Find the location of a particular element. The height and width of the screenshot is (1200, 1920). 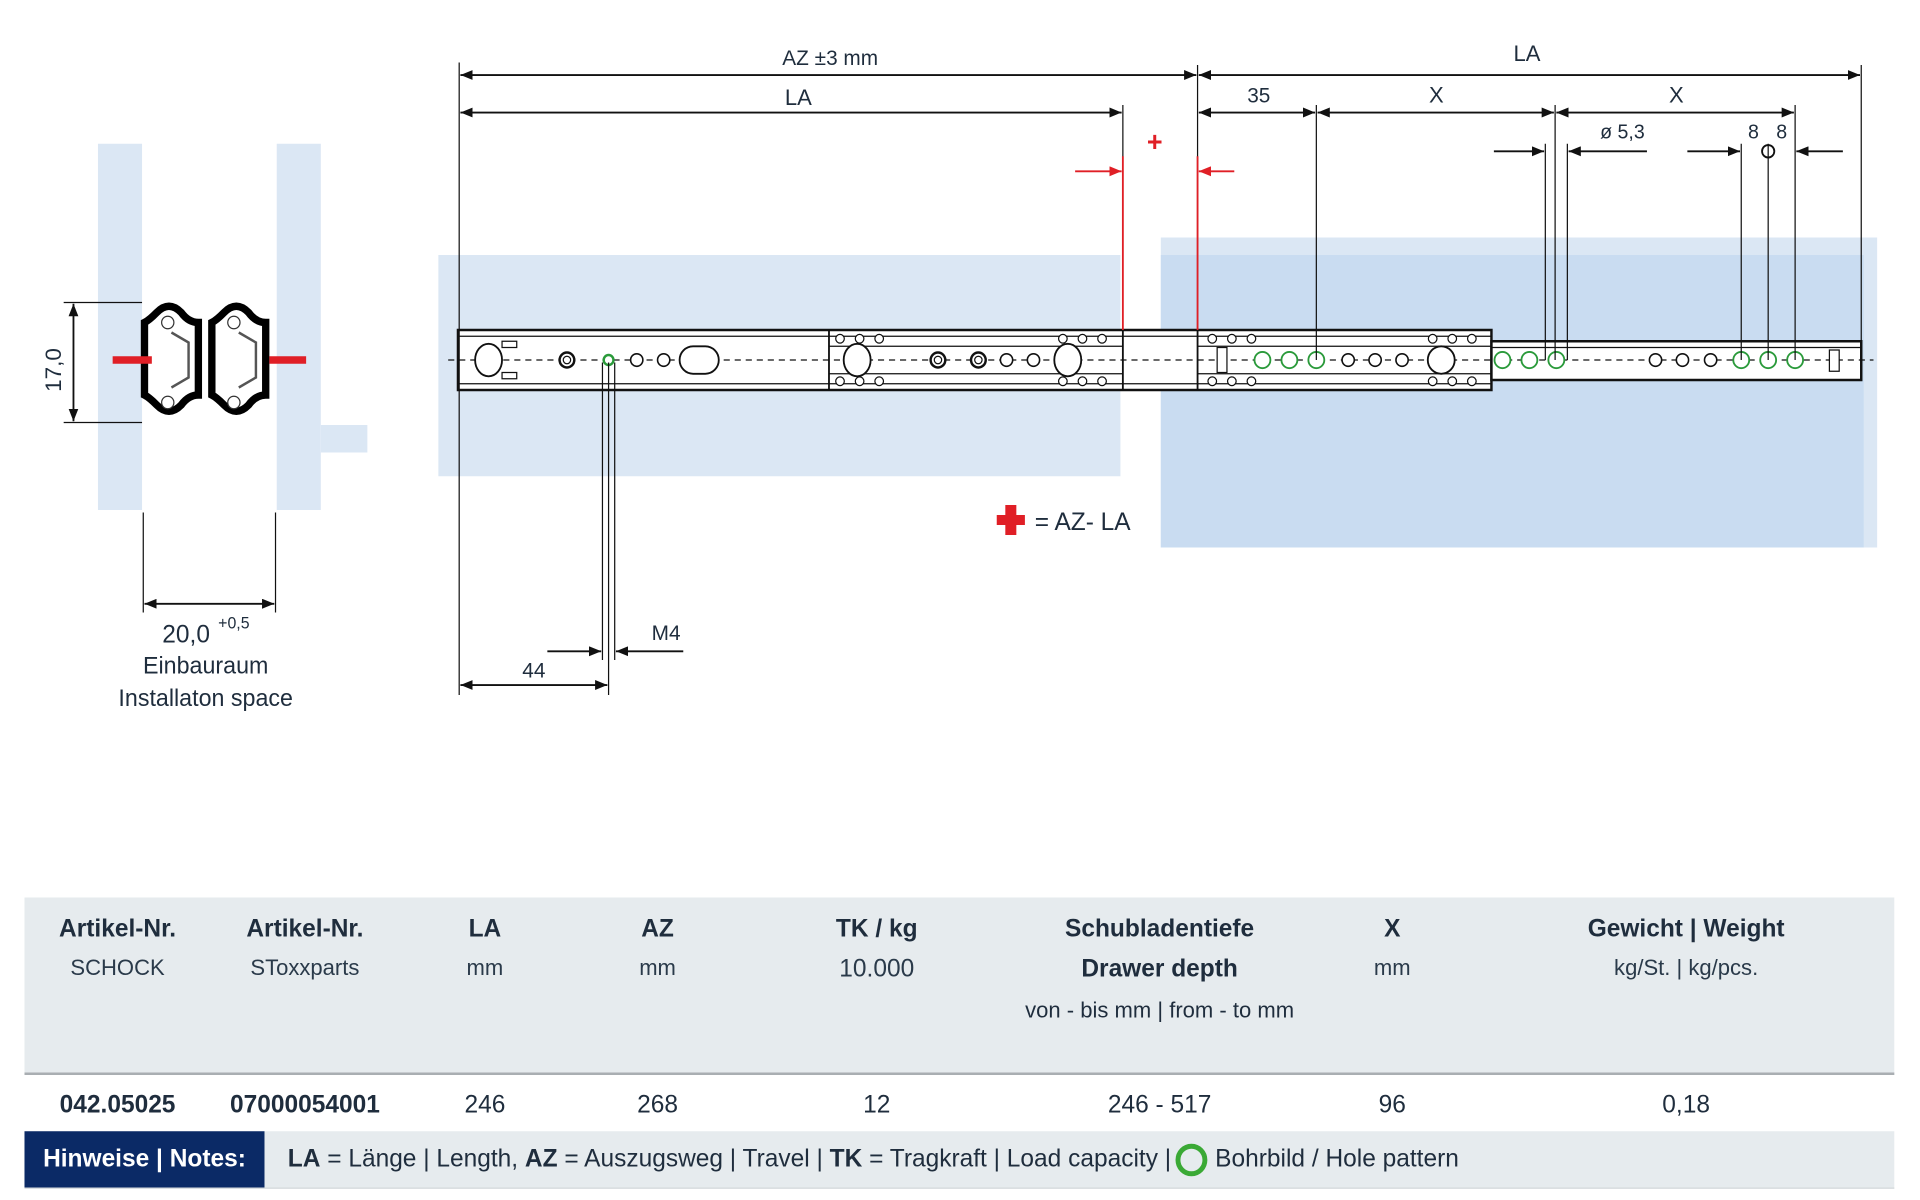

m4-label: M4 is located at coordinates (666, 633).